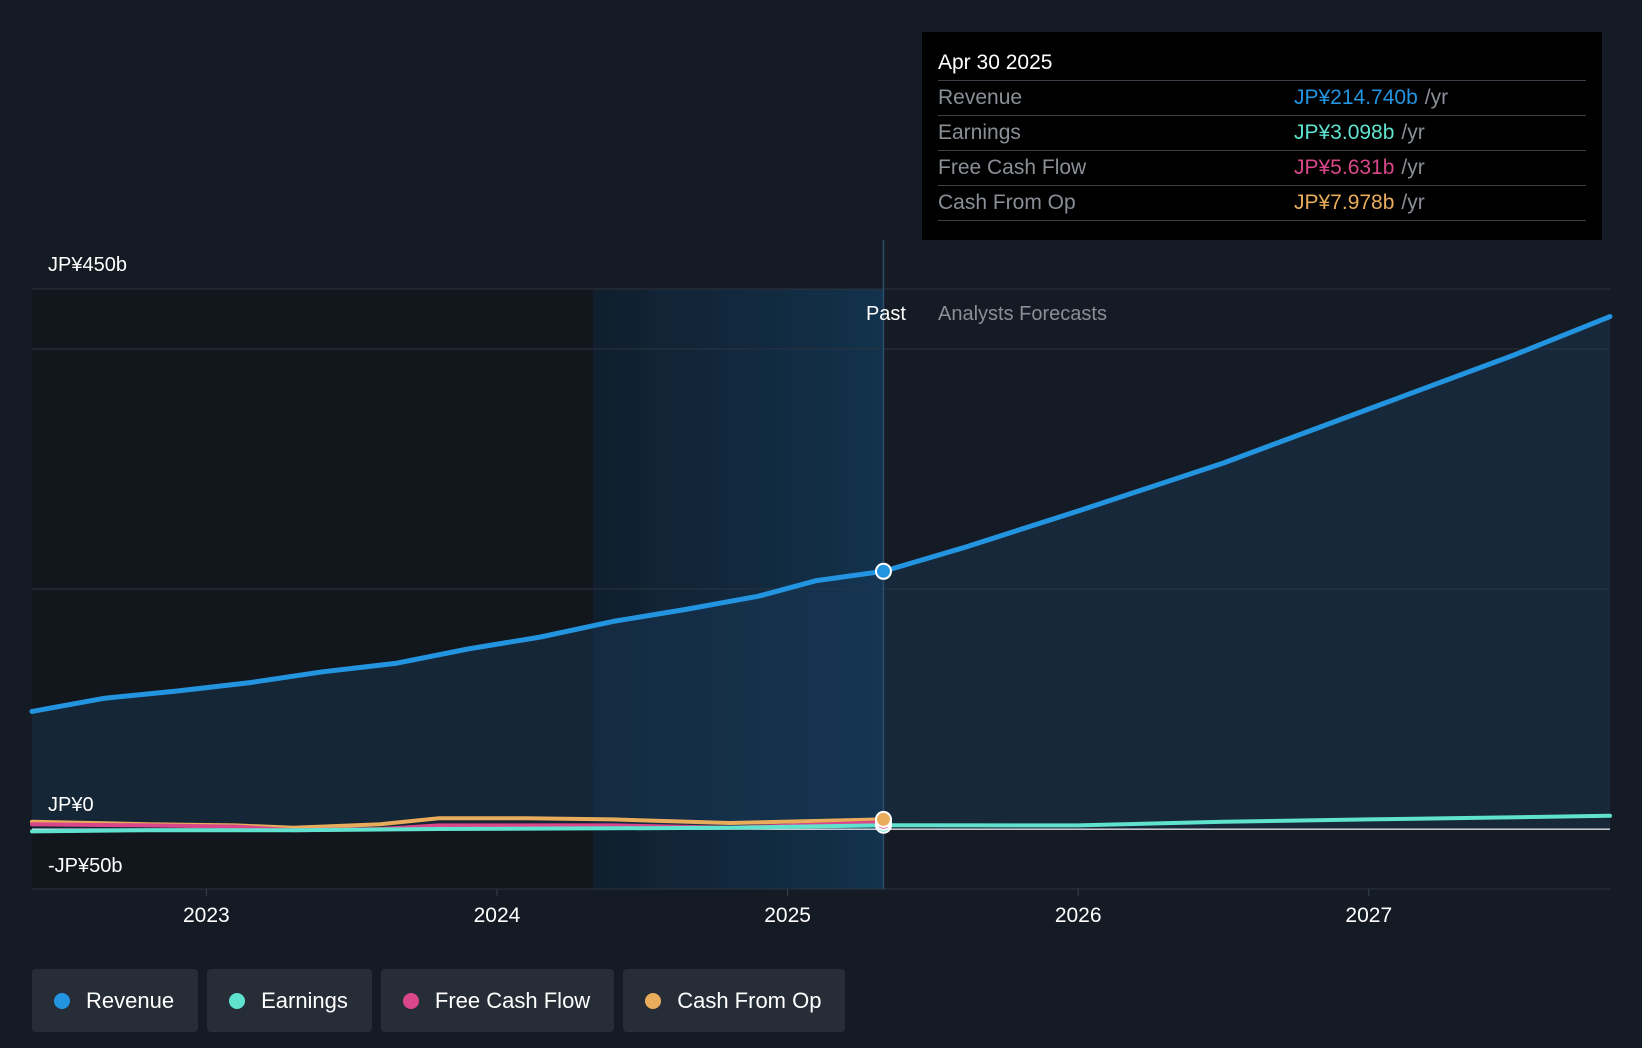  Describe the element at coordinates (71, 805) in the screenshot. I see `y-tick-0: JP¥0` at that location.